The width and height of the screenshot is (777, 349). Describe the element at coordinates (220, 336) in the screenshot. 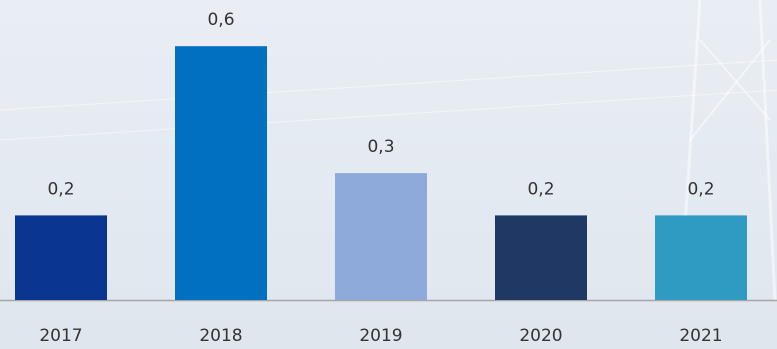

I see `x-tick-label: 2018` at that location.